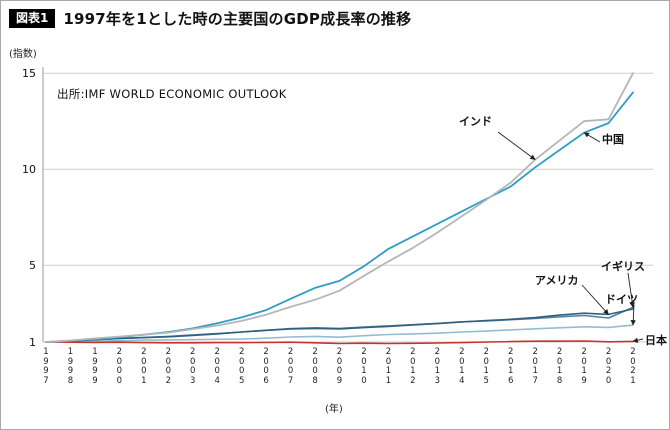 This screenshot has width=670, height=430. I want to click on series-label-japan: 日本, so click(656, 340).